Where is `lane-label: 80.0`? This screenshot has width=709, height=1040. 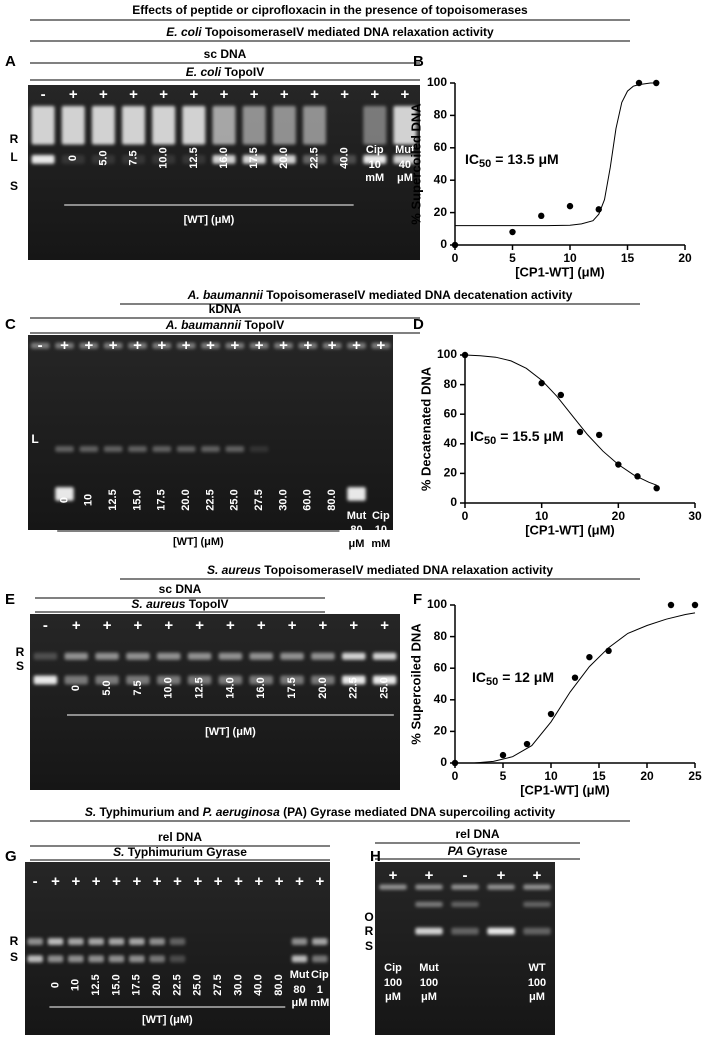
lane-label: 80.0 is located at coordinates (279, 984).